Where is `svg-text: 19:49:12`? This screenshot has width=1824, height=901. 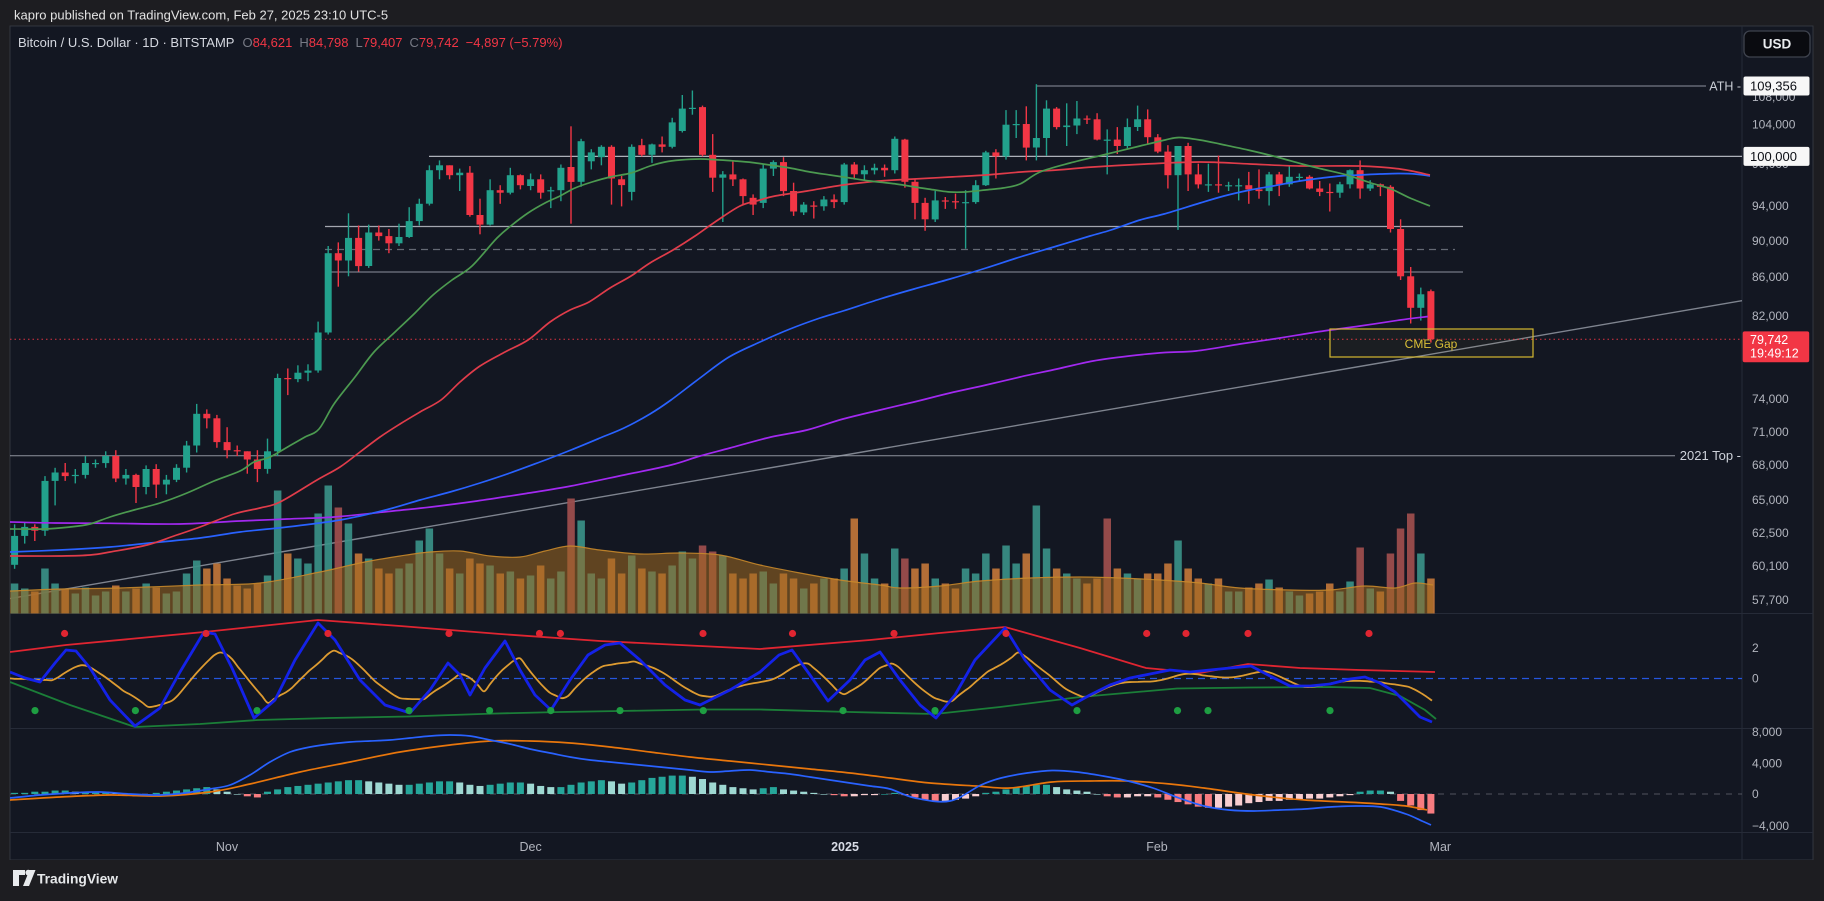 svg-text: 19:49:12 is located at coordinates (1774, 354).